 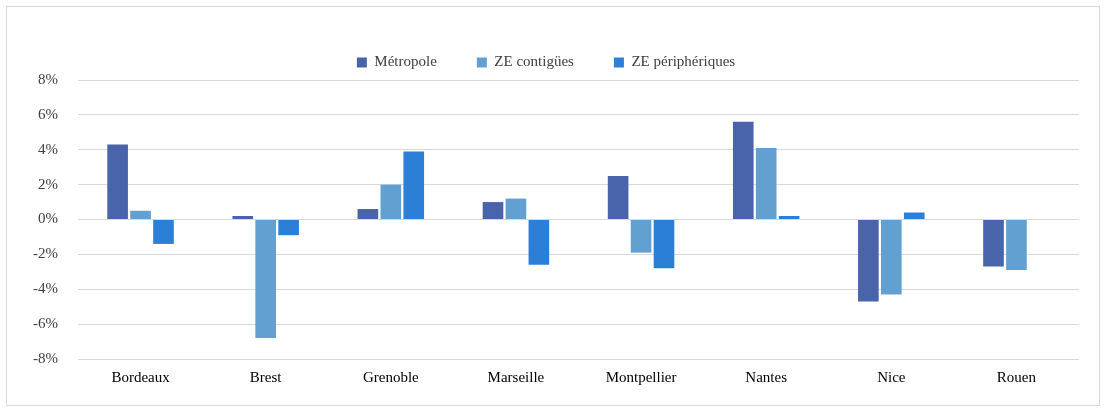 I want to click on y-tick-label: -8%, so click(x=45, y=357).